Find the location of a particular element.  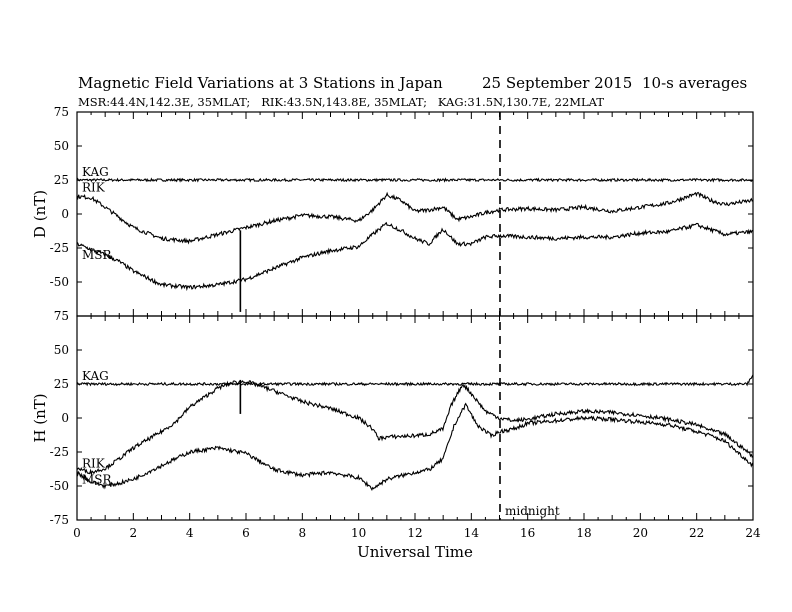

midnight-label: midnight is located at coordinates (532, 511).